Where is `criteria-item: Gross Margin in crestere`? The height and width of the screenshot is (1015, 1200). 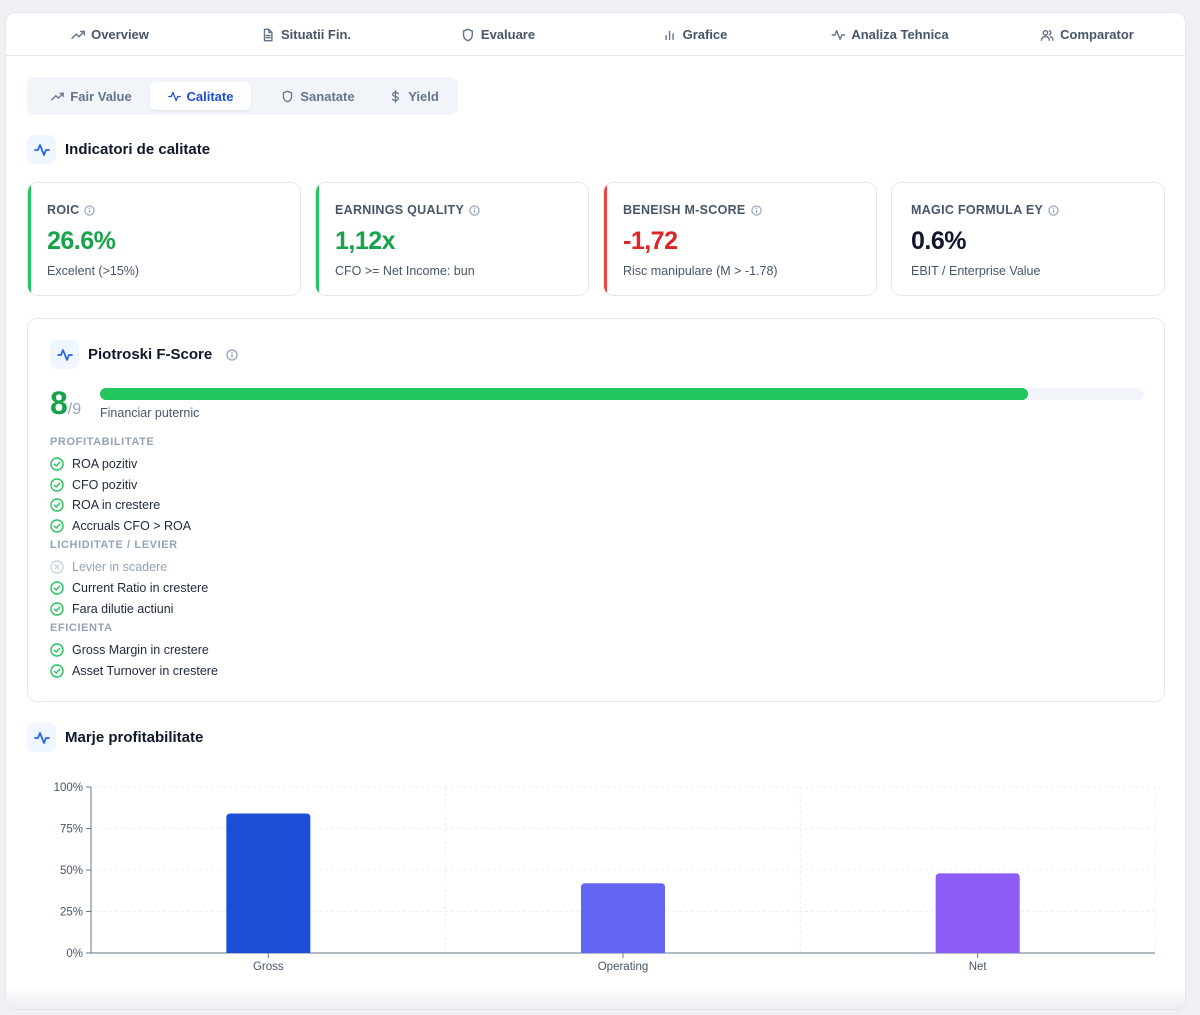 criteria-item: Gross Margin in crestere is located at coordinates (129, 650).